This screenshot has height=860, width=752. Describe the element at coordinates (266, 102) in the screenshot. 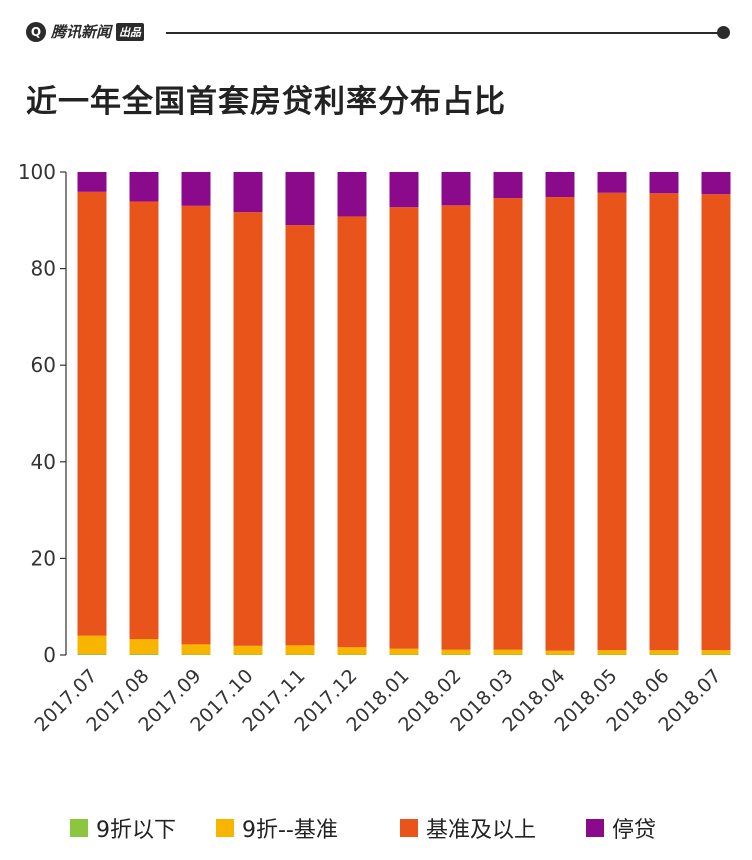

I see `chart-title: 近一年全国首套房贷利率分布占比` at that location.